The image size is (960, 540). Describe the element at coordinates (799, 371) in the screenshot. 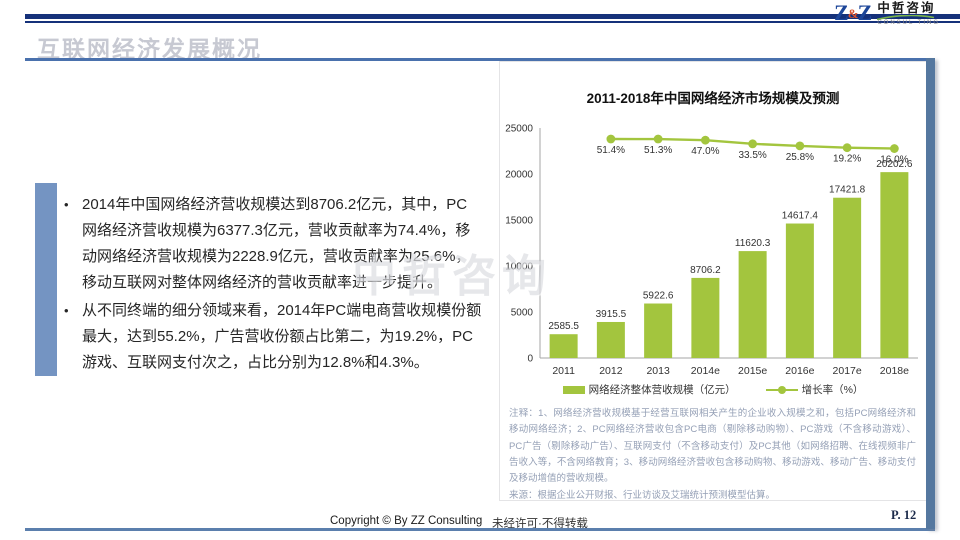

I see `x-tick-label: 2016e` at that location.